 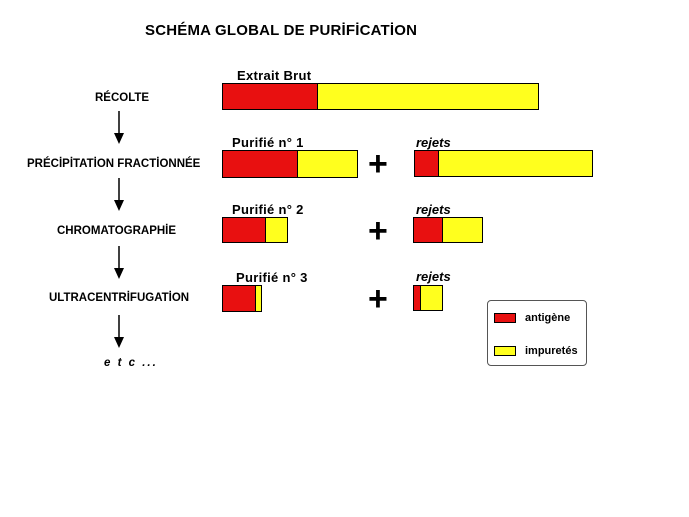 What do you see at coordinates (268, 209) in the screenshot?
I see `product-label-purified-2: Purifié n° 2` at bounding box center [268, 209].